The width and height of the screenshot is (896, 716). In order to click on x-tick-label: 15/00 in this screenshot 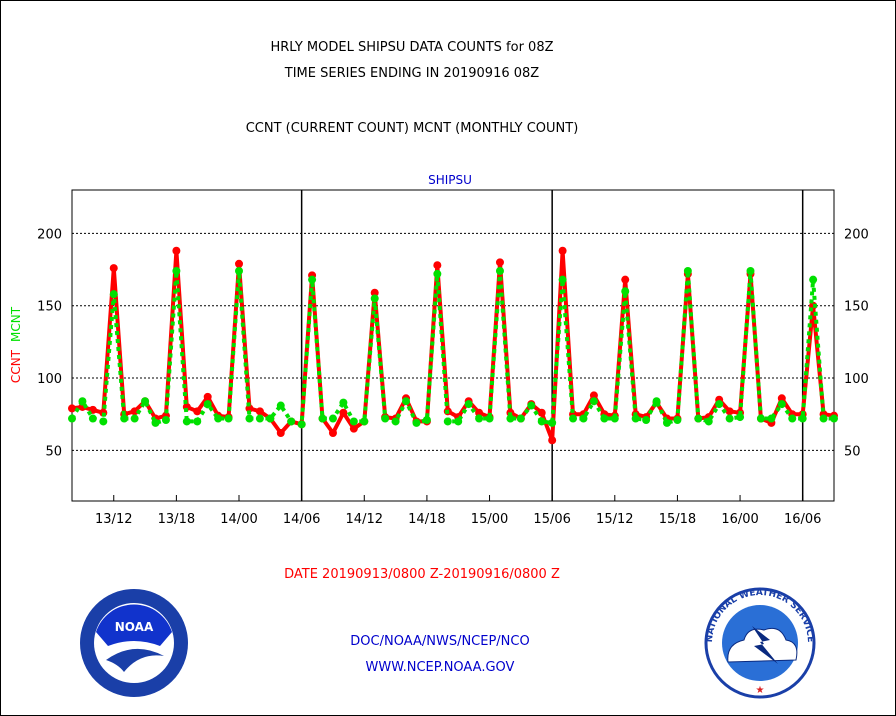, I will do `click(489, 519)`.